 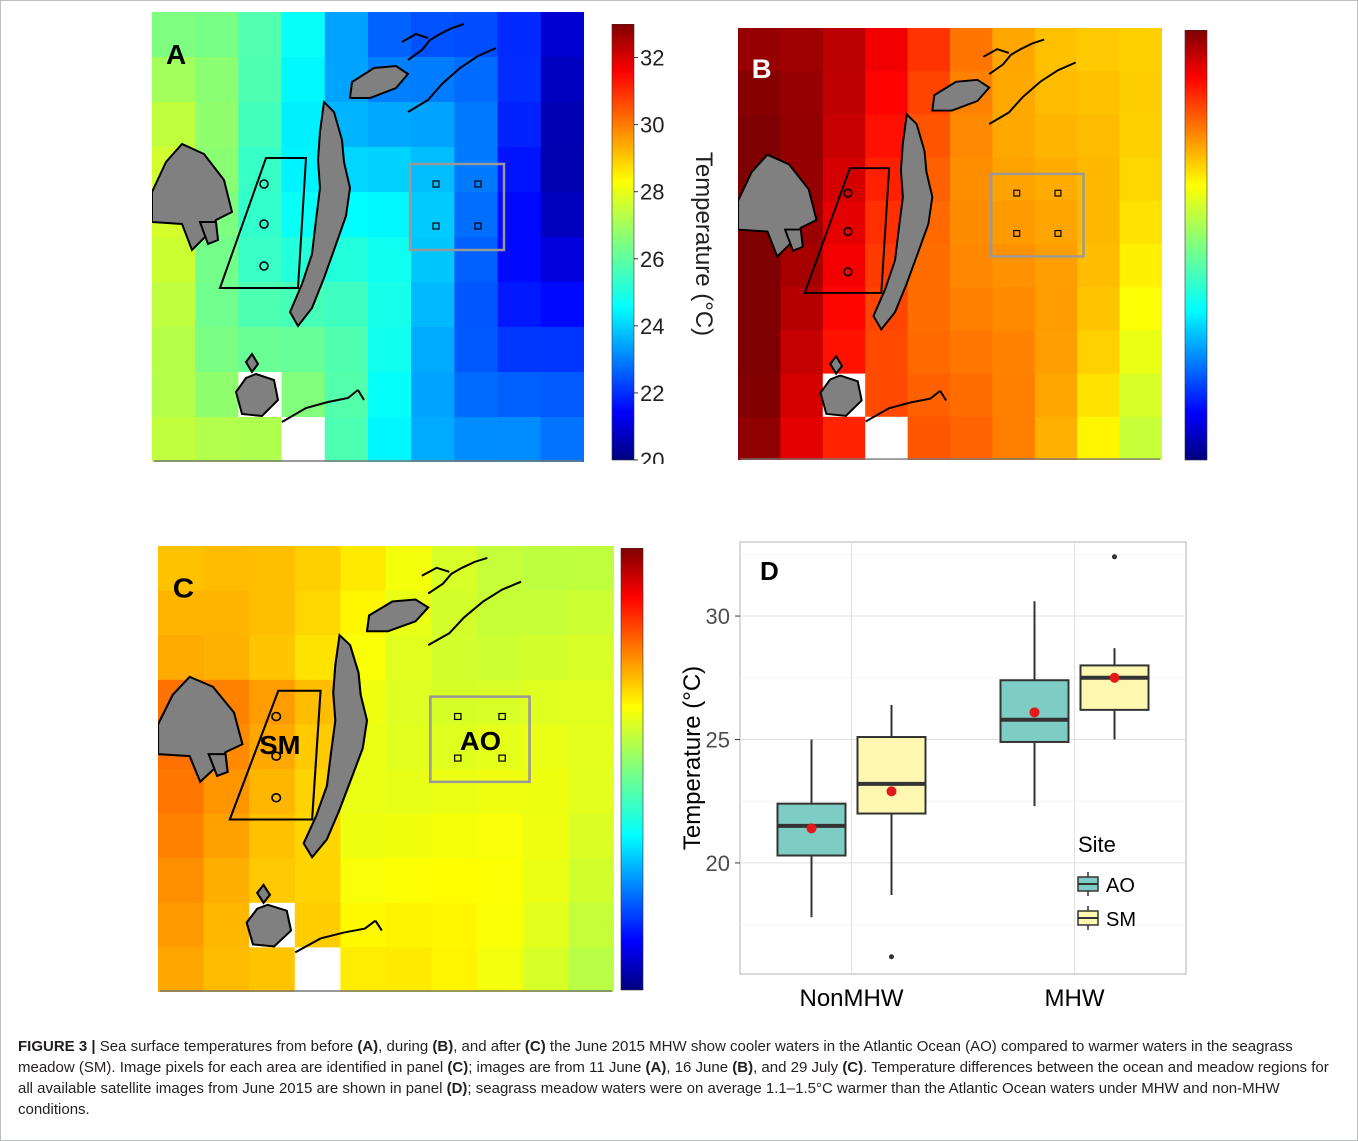 What do you see at coordinates (718, 739) in the screenshot?
I see `y-tick-label: 25` at bounding box center [718, 739].